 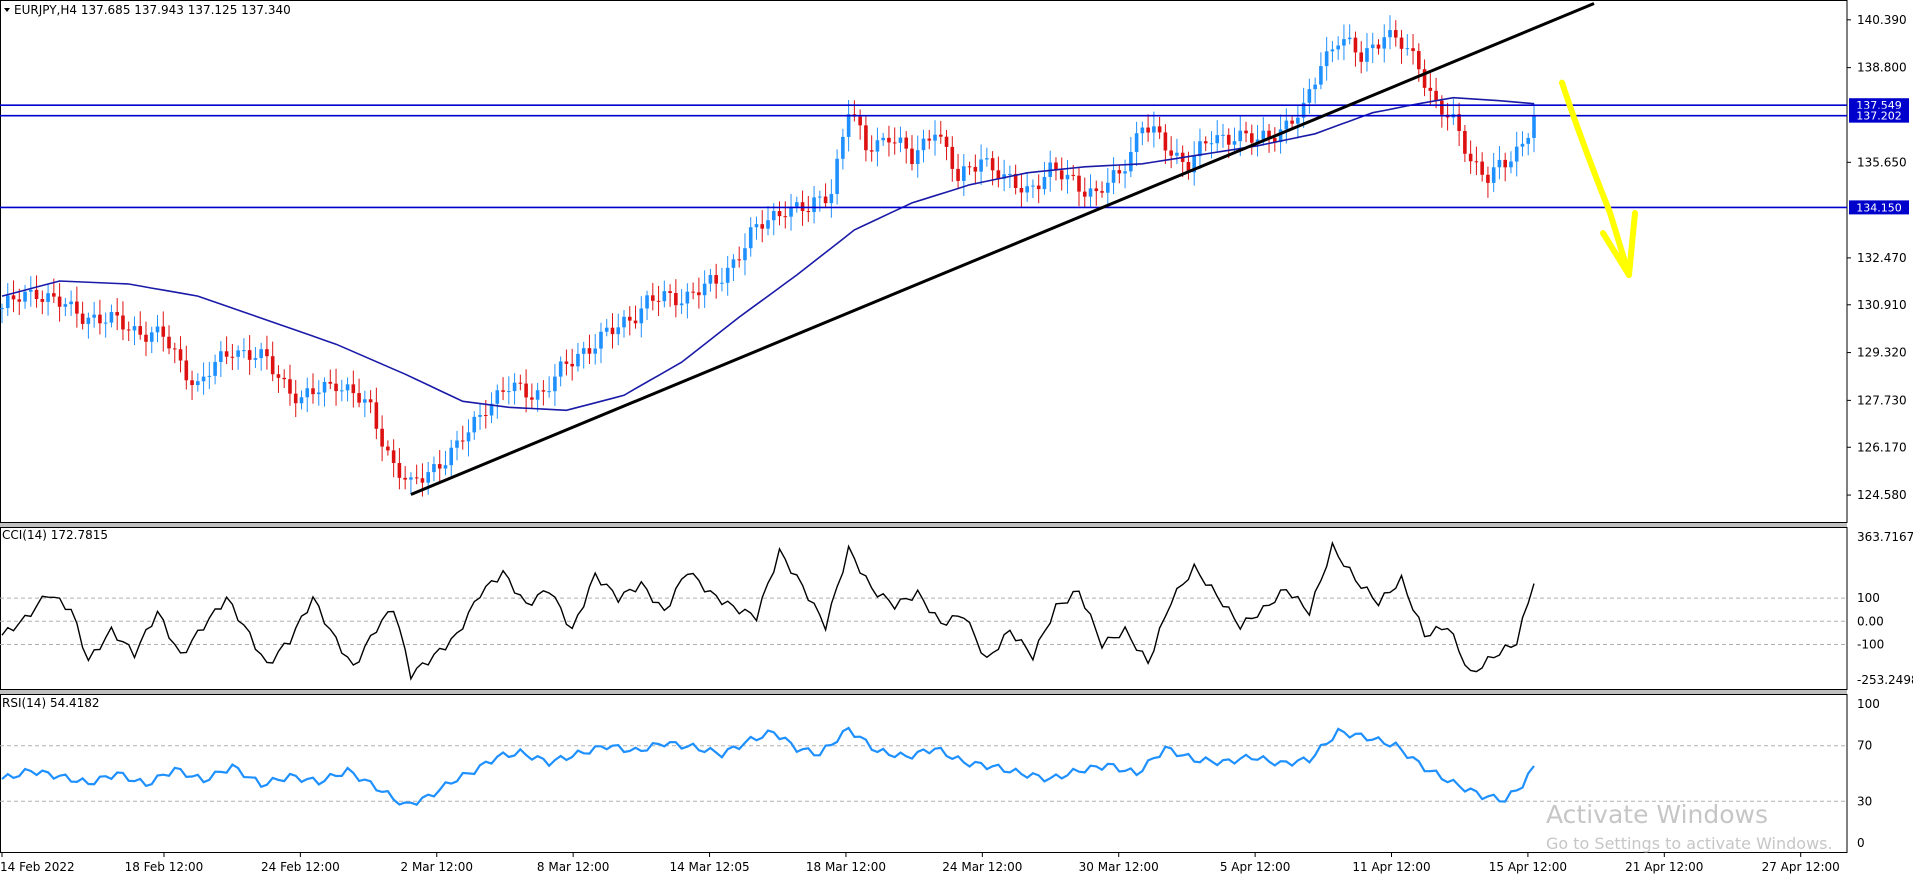 What do you see at coordinates (1689, 843) in the screenshot?
I see `activation-watermark-subtitle: Go to Settings to activate Windows.` at bounding box center [1689, 843].